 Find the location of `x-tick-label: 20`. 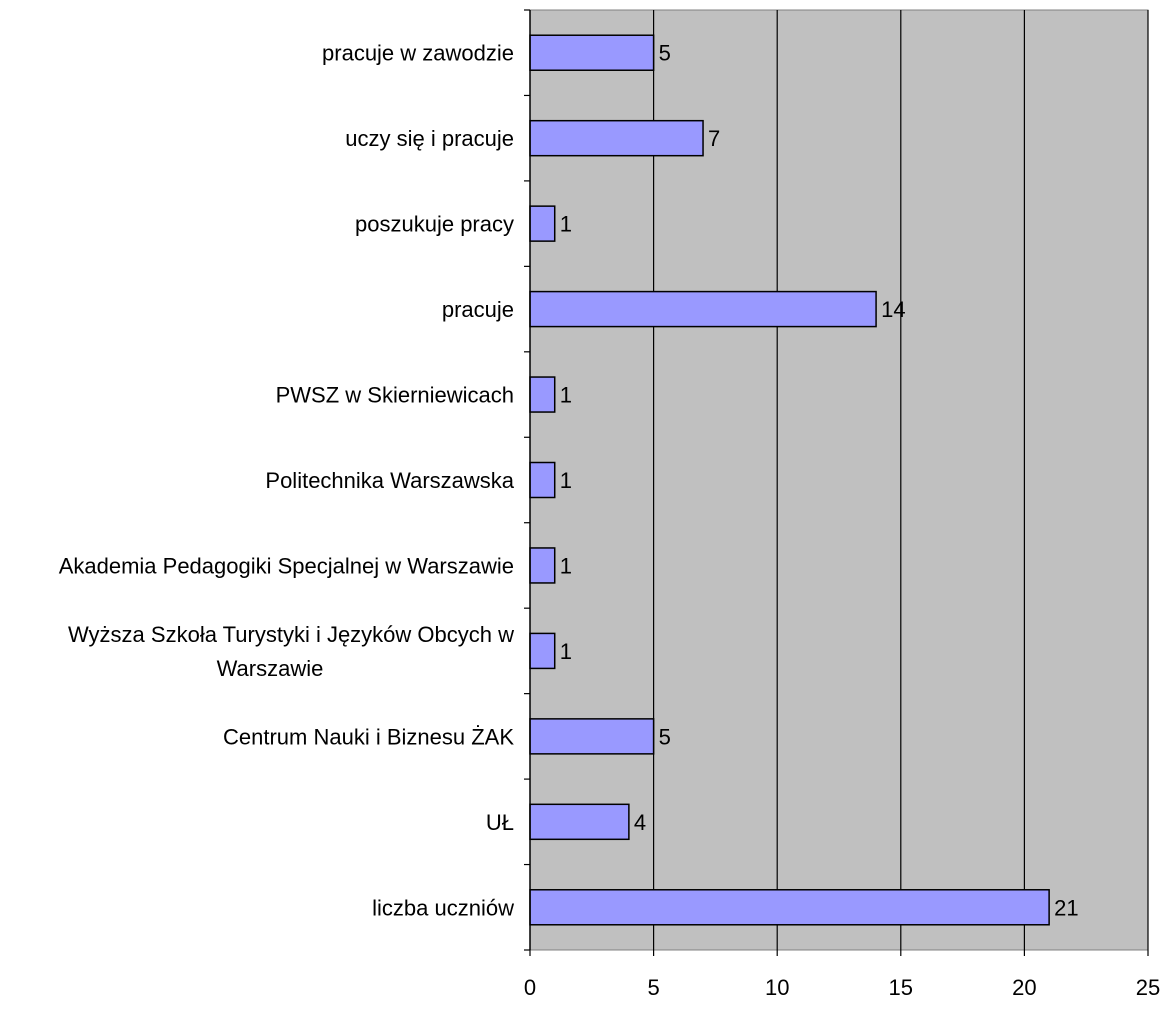

x-tick-label: 20 is located at coordinates (1024, 987).